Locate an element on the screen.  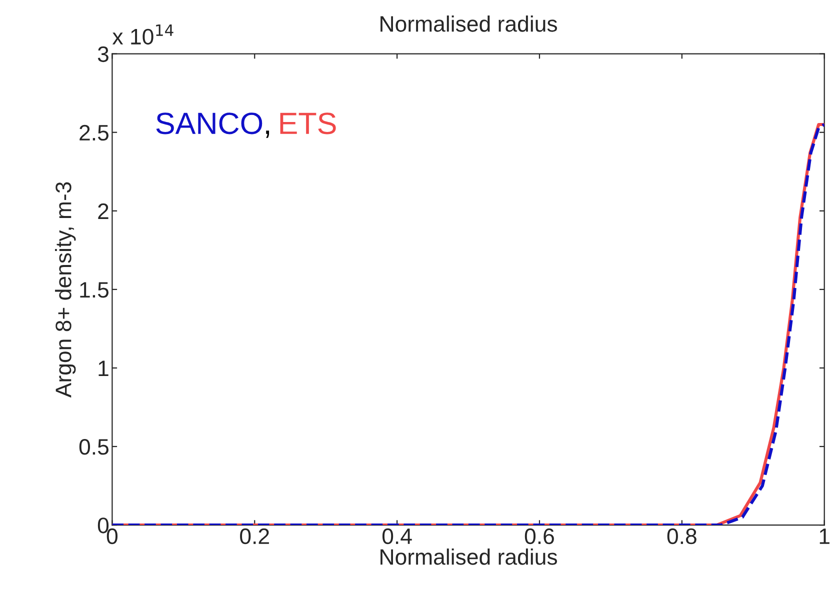
y-tick-label: 1 is located at coordinates (103, 368).